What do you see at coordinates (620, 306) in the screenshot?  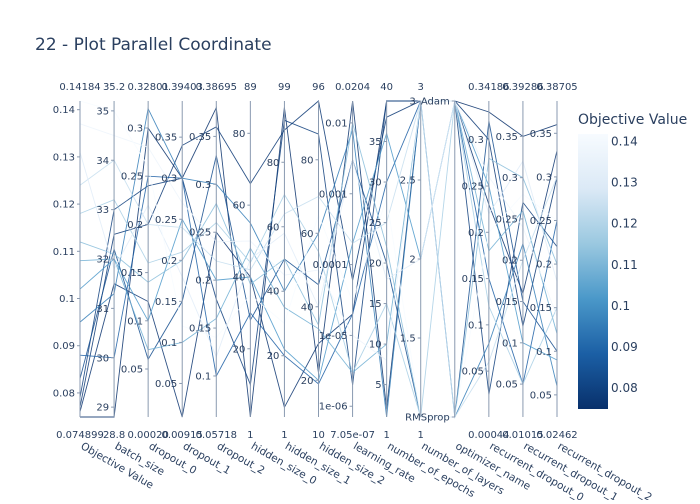 I see `colorbar-tick-label: 0.1` at bounding box center [620, 306].